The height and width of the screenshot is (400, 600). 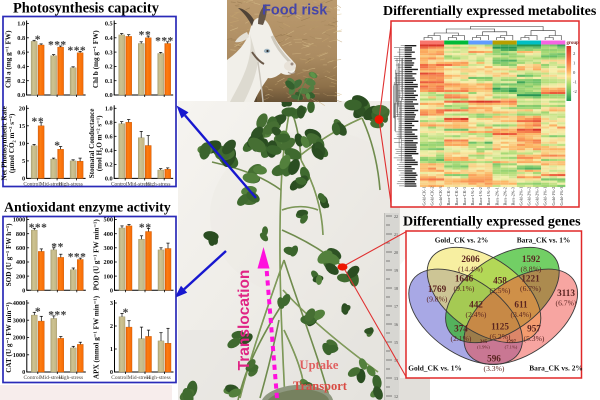 What do you see at coordinates (511, 342) in the screenshot?
I see `svg-text: 1297` at bounding box center [511, 342].